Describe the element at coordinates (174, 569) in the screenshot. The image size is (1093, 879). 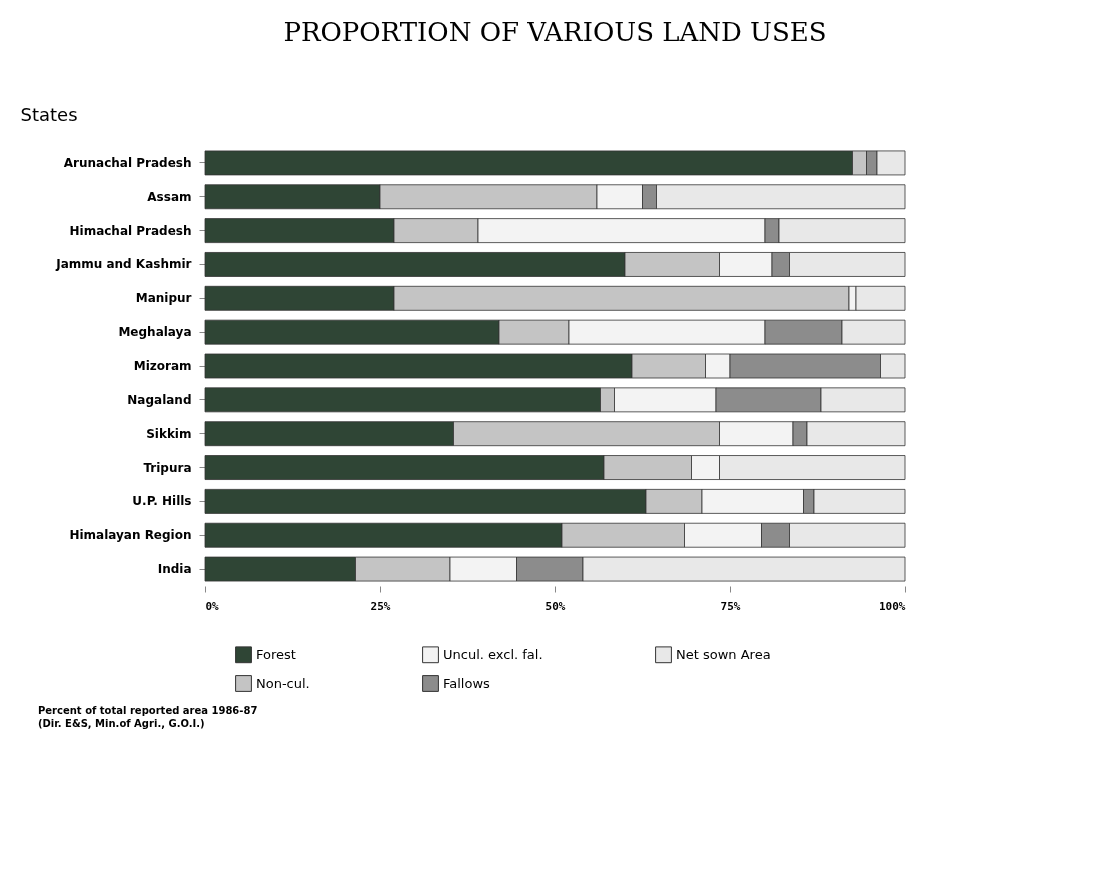
I see `y-tick-label: India` at that location.